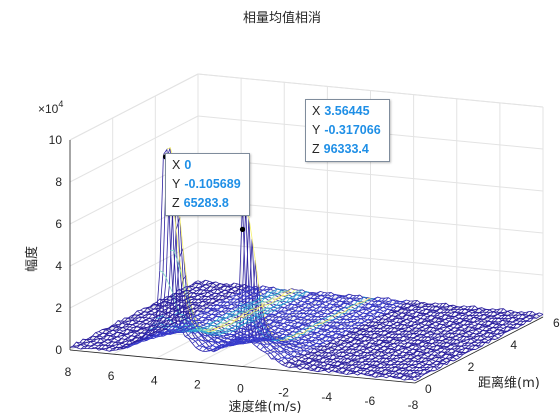 Image resolution: width=560 pixels, height=420 pixels. I want to click on y-tick-label: 2, so click(471, 367).